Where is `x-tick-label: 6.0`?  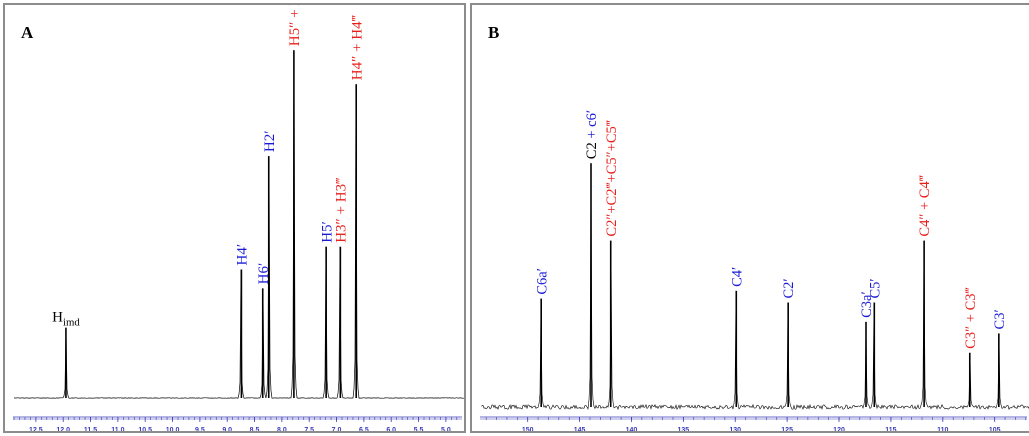
x-tick-label: 6.0 is located at coordinates (391, 429).